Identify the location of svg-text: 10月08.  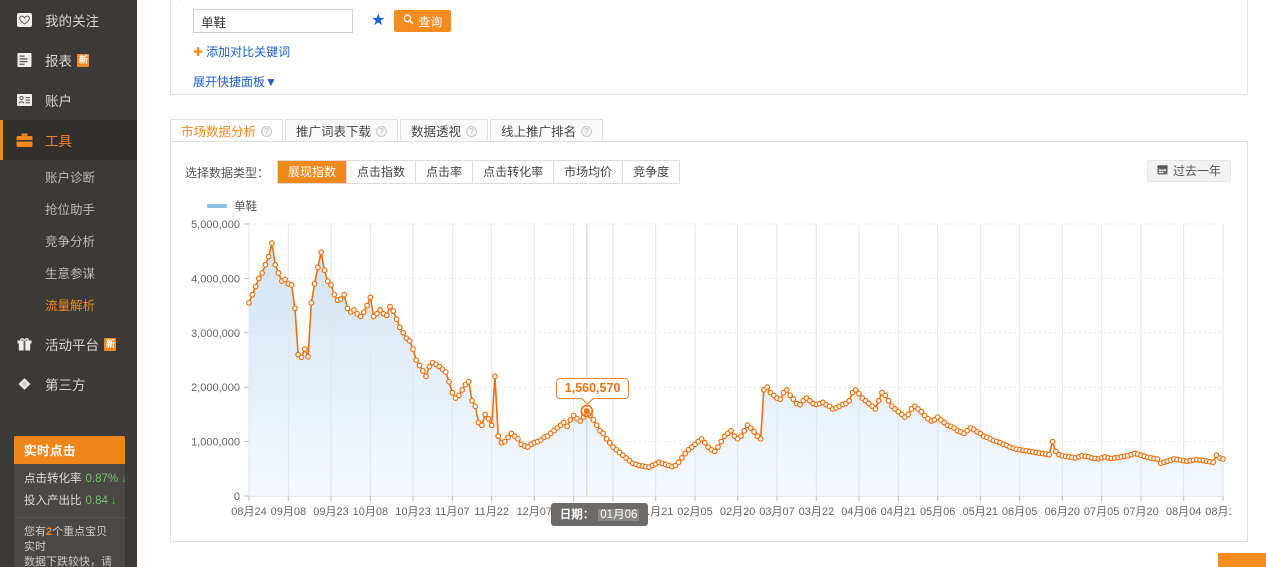
(370, 512).